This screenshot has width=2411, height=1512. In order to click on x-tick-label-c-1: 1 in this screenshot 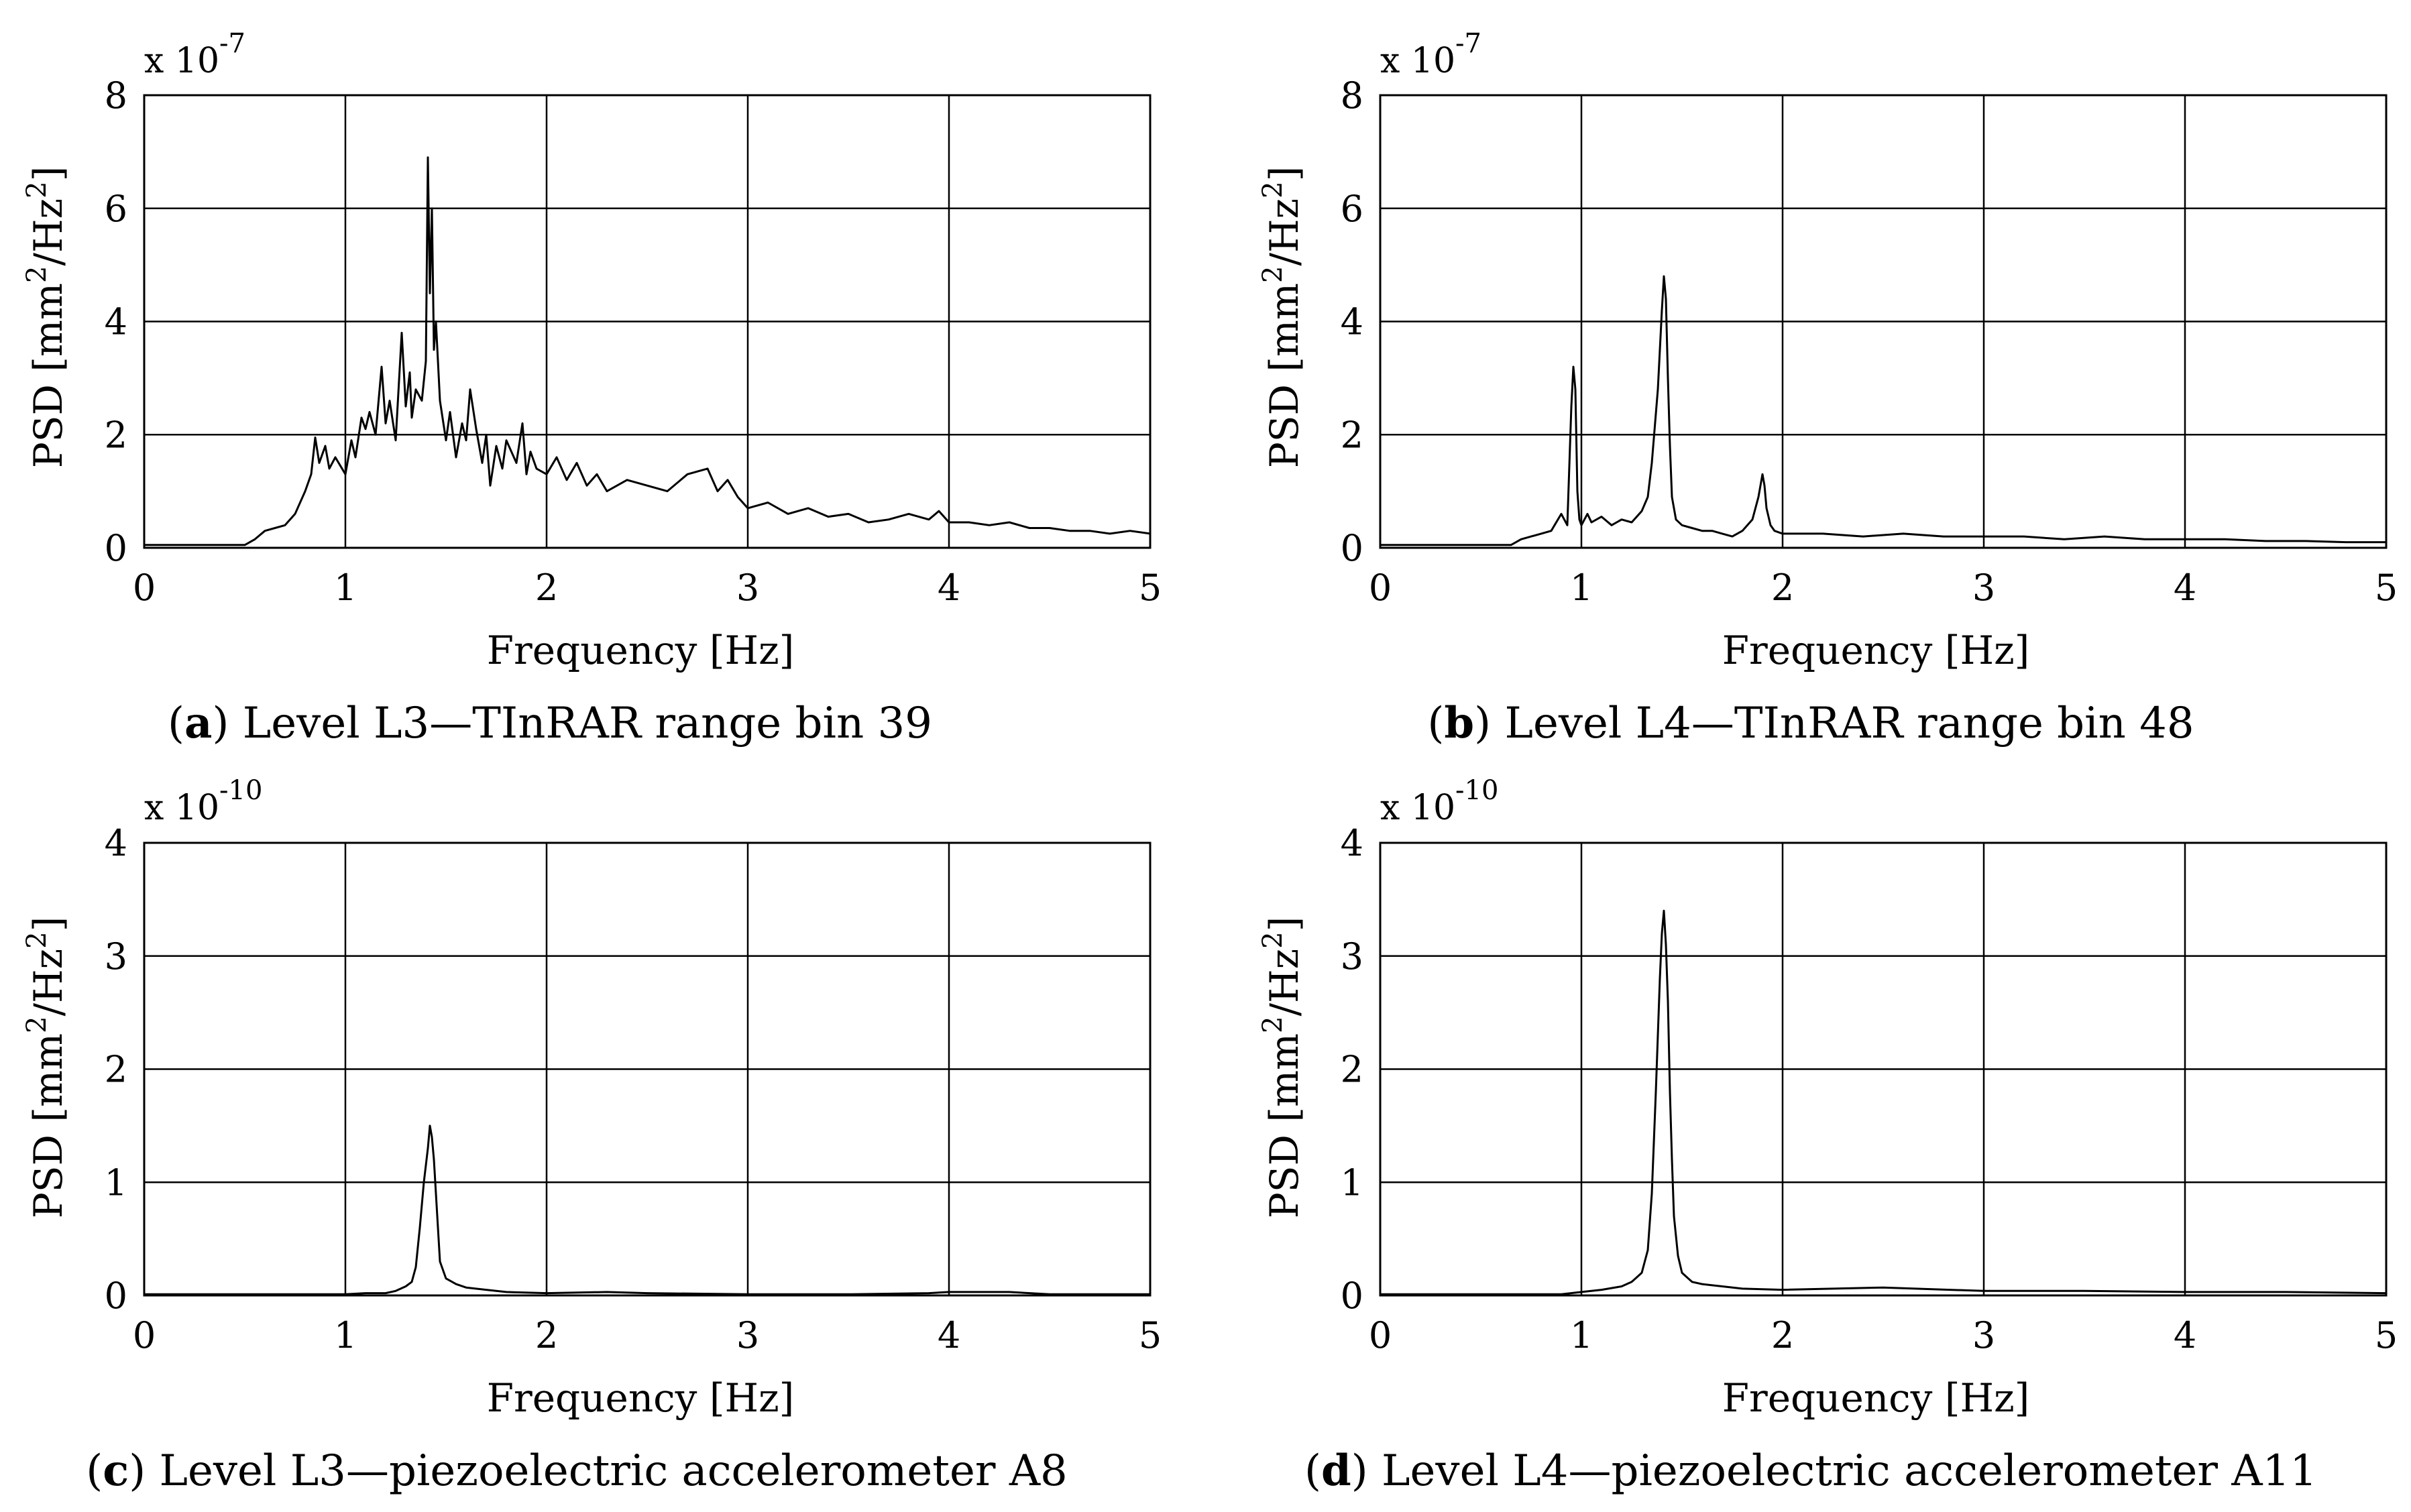, I will do `click(345, 1335)`.